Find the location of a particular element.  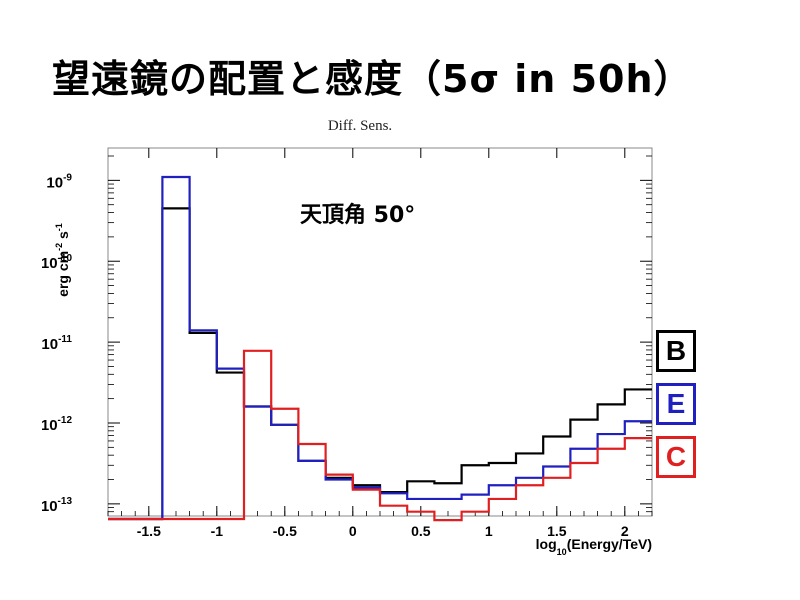

legend-label-b: B is located at coordinates (676, 350).